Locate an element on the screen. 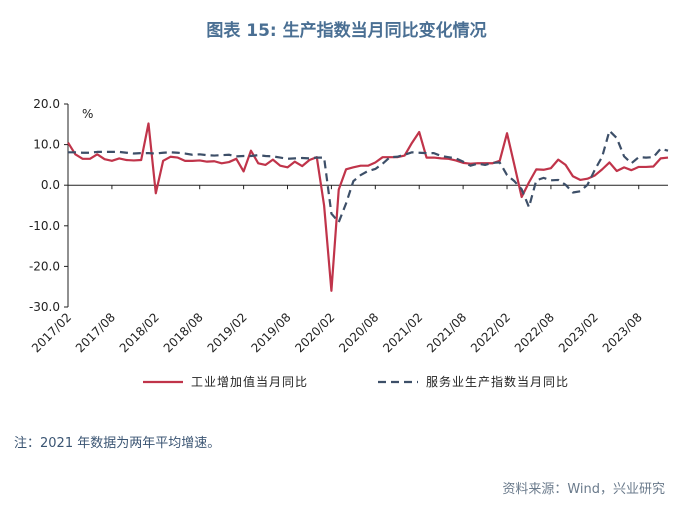 This screenshot has height=507, width=693. x-tick-label: 2020/02 is located at coordinates (314, 332).